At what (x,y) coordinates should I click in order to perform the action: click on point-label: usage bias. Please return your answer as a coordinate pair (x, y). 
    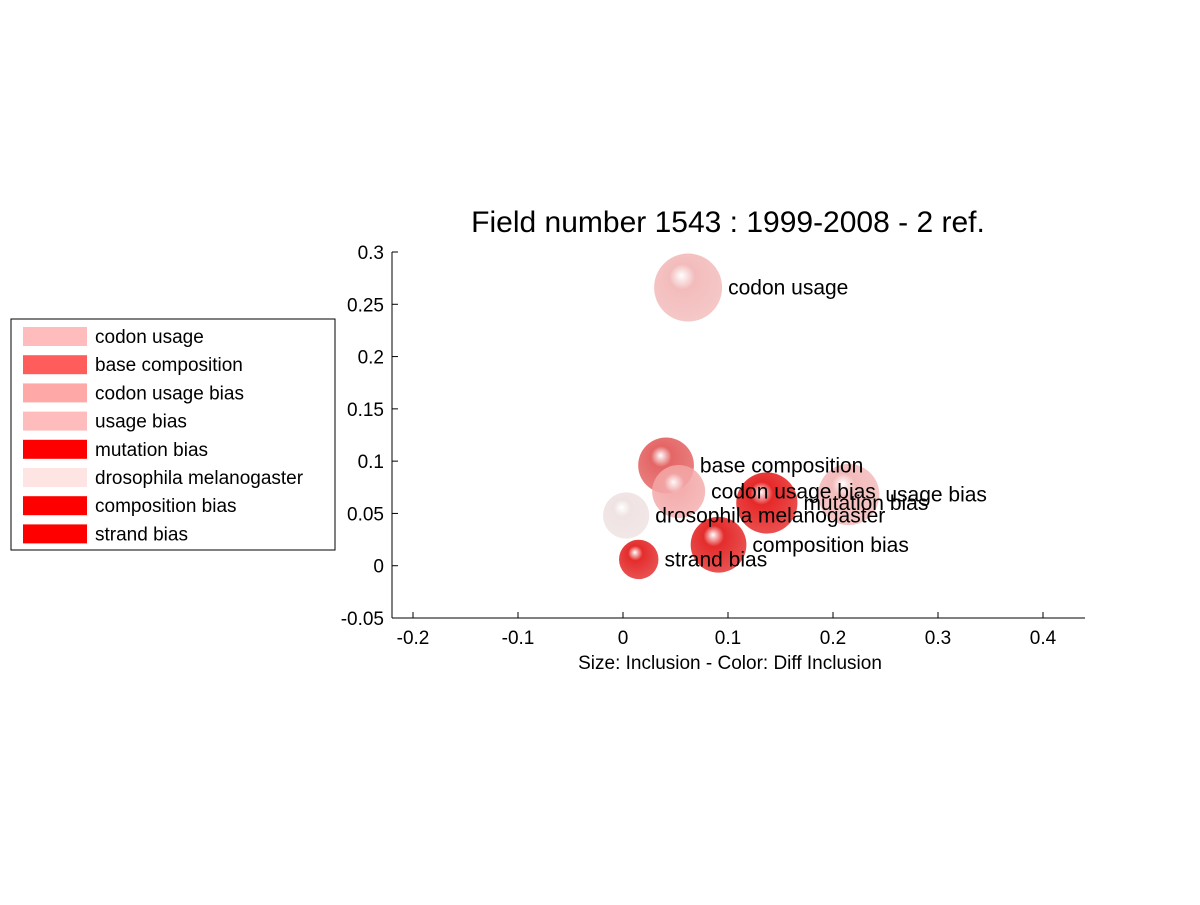
    Looking at the image, I should click on (936, 495).